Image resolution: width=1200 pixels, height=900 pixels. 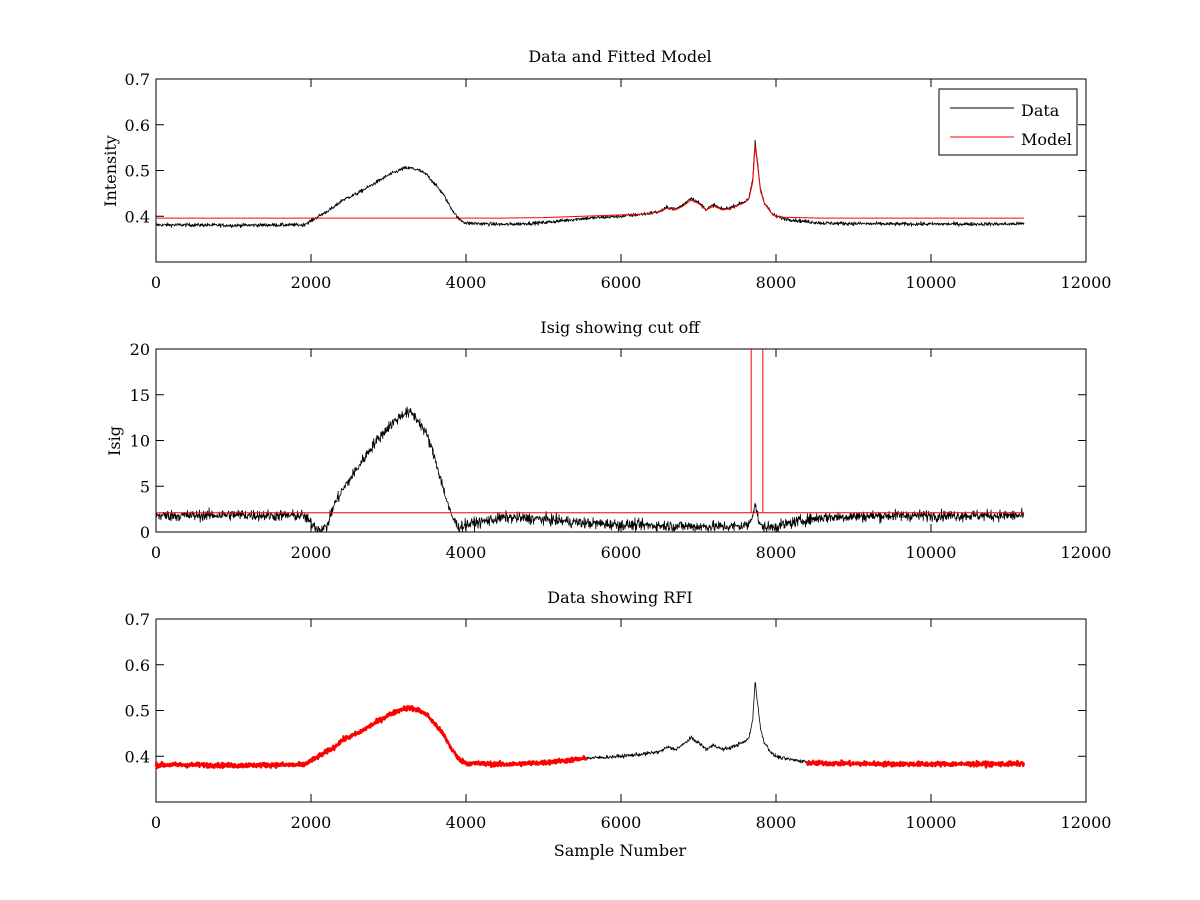 What do you see at coordinates (114, 441) in the screenshot?
I see `y-axis-label: Isig` at bounding box center [114, 441].